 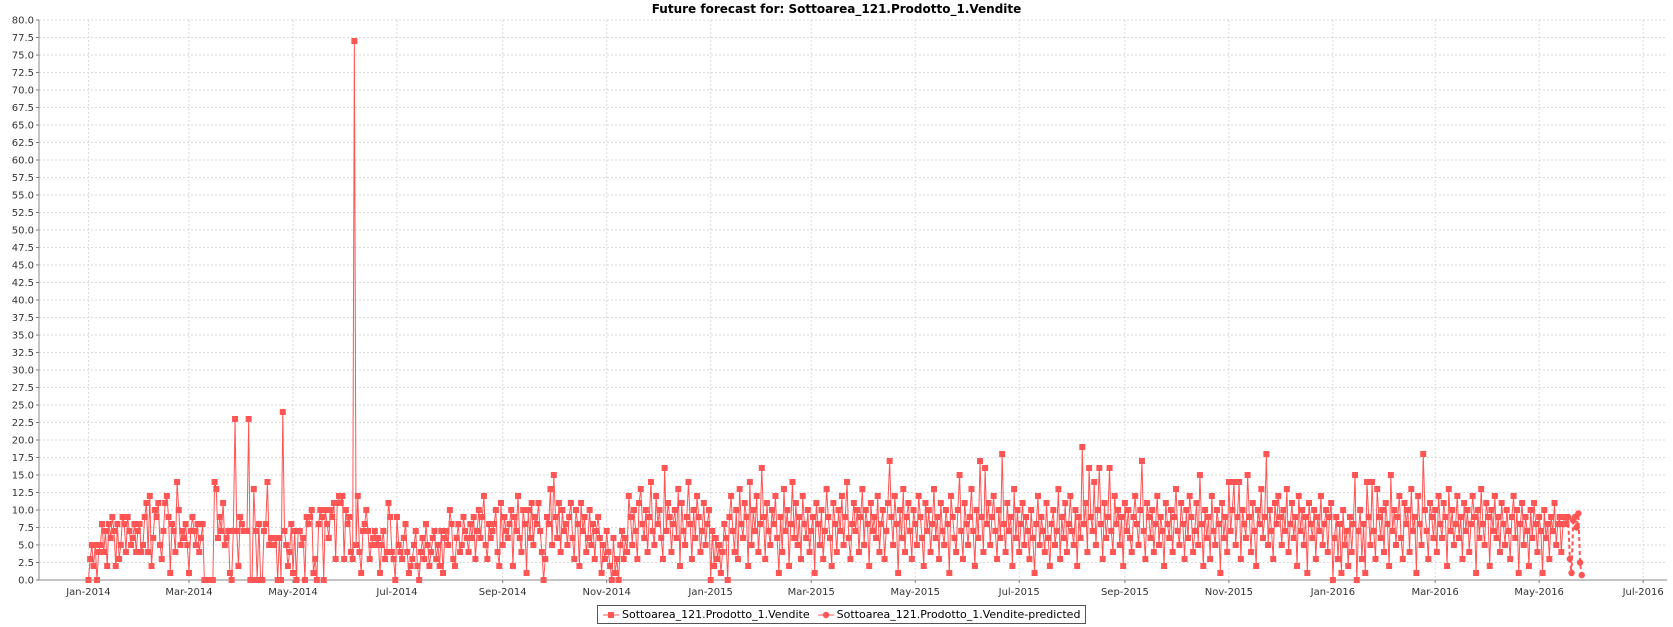 What do you see at coordinates (23, 21) in the screenshot?
I see `y-tick-label: 80.0` at bounding box center [23, 21].